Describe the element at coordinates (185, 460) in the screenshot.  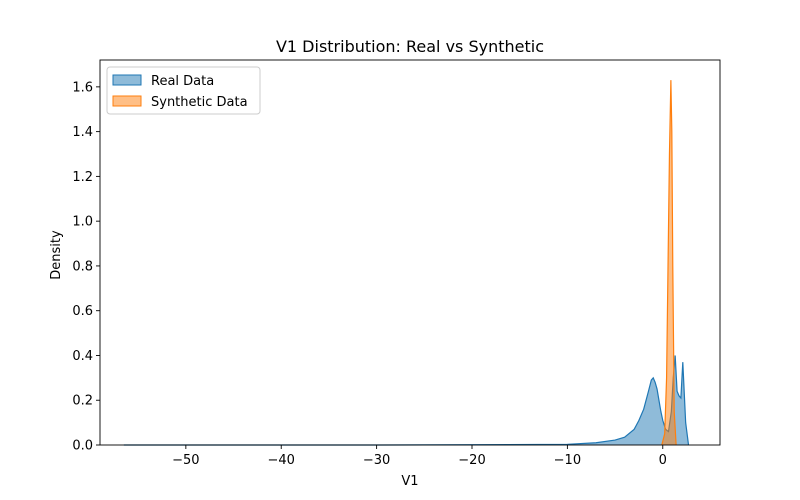
I see `x-tick-label: −50` at that location.